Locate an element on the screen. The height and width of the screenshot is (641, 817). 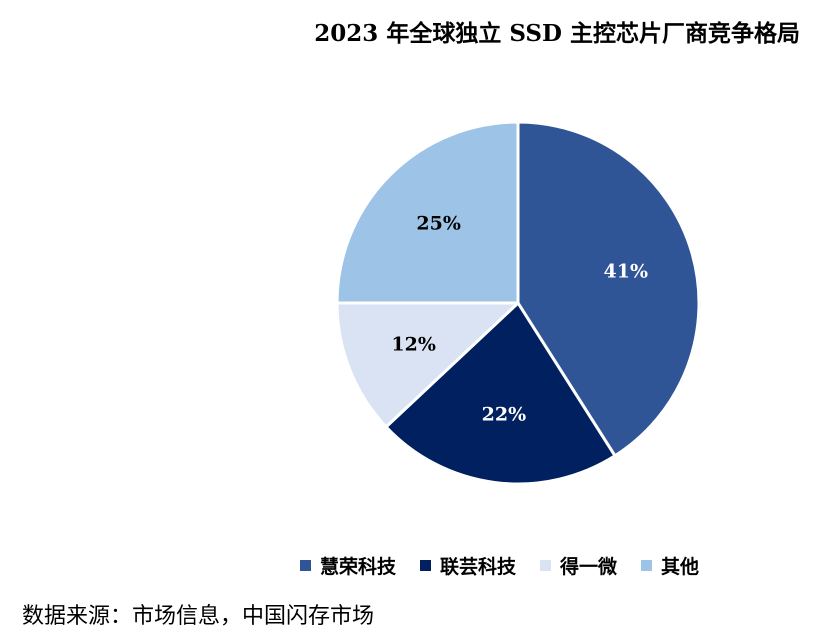
data-label-lianyun: 22% is located at coordinates (504, 414).